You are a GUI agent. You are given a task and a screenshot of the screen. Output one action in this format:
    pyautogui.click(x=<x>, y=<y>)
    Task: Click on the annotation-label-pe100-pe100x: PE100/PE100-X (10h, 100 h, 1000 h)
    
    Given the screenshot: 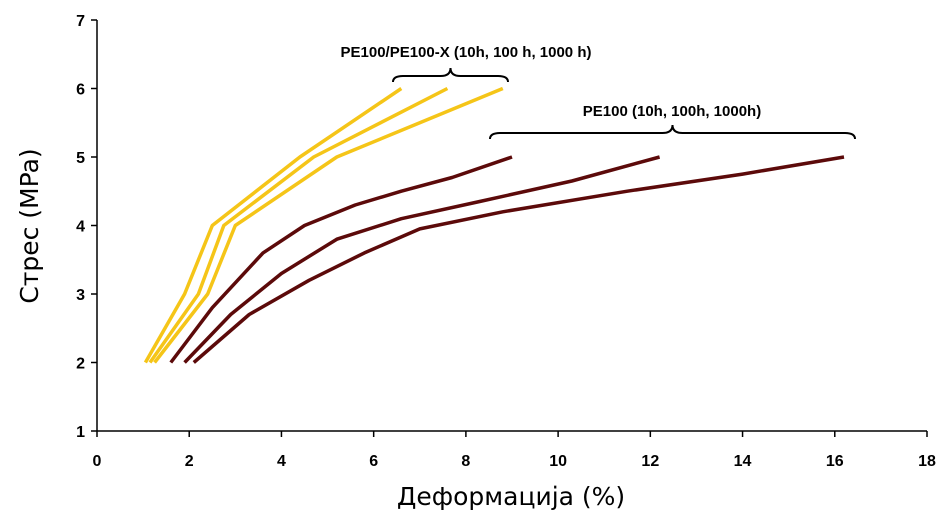 What is the action you would take?
    pyautogui.click(x=466, y=52)
    